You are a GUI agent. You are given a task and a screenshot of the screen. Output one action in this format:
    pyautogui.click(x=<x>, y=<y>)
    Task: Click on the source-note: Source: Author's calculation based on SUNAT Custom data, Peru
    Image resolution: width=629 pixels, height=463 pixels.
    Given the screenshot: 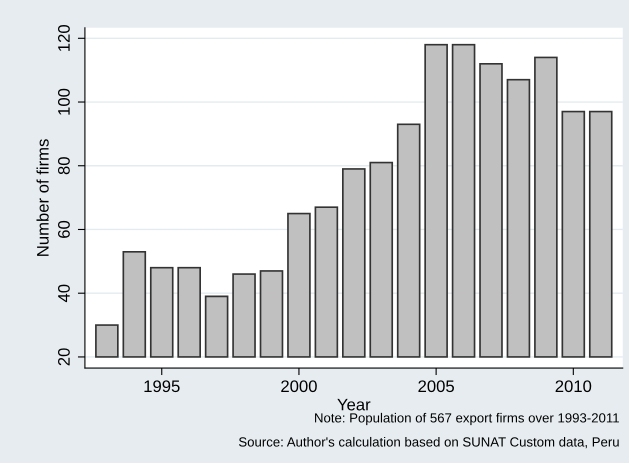 What is the action you would take?
    pyautogui.click(x=428, y=442)
    